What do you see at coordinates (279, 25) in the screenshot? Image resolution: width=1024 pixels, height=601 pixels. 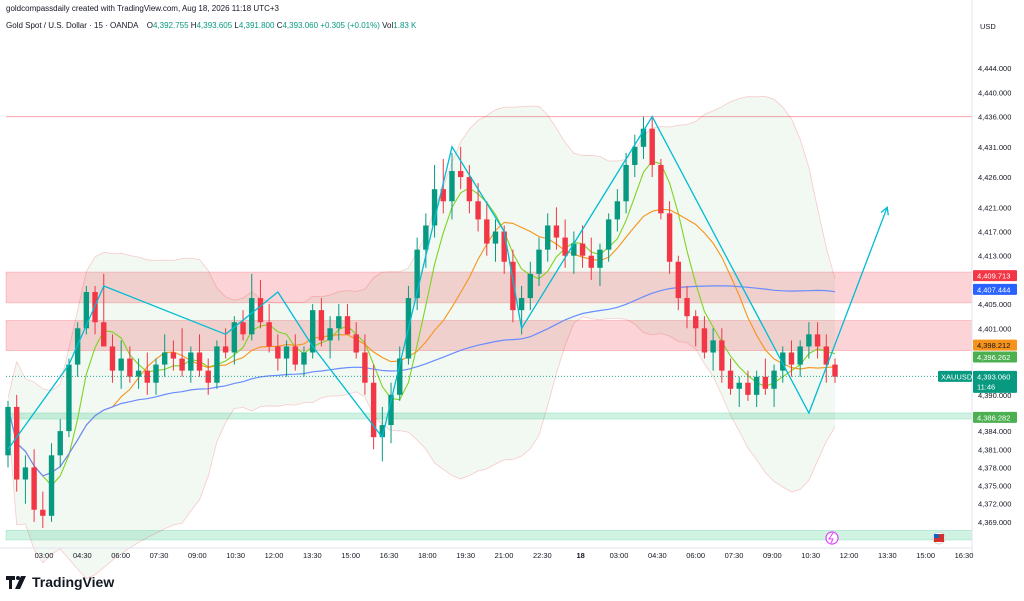 I see `close-label: C` at bounding box center [279, 25].